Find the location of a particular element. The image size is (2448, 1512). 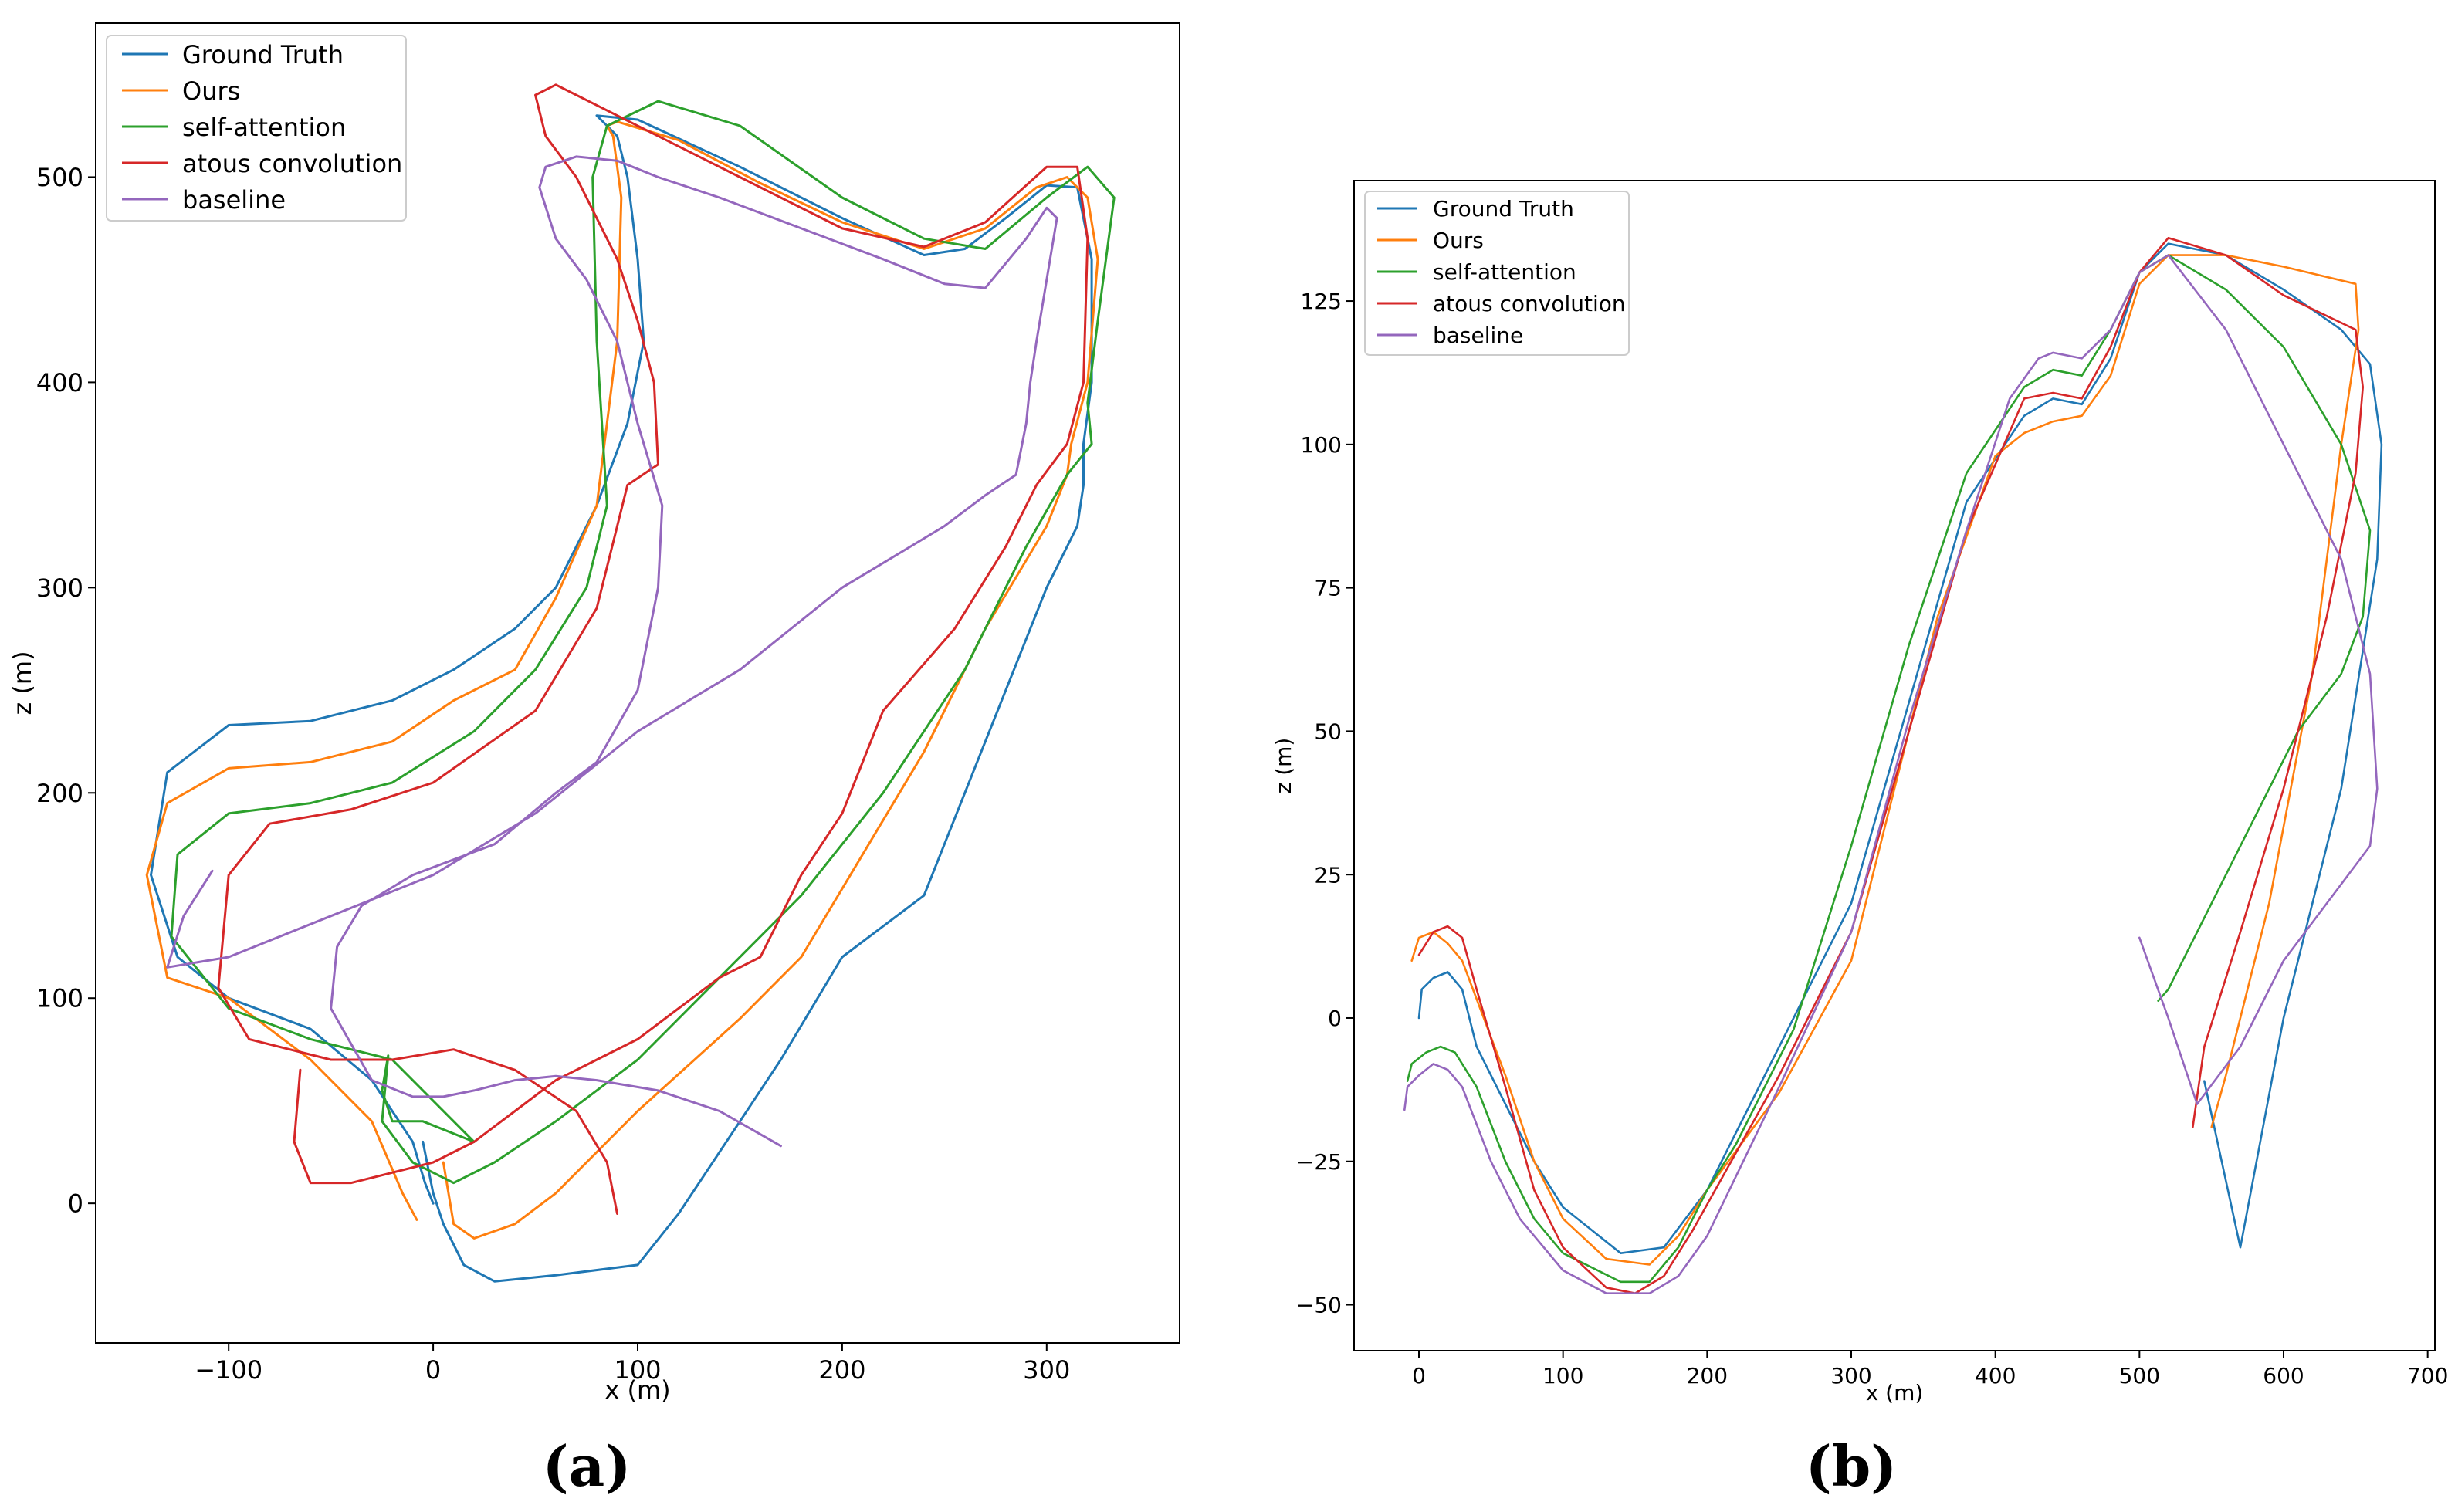

y-ticks-b: −50 −25 0 25 50 75 100 125 is located at coordinates (1325, 803).